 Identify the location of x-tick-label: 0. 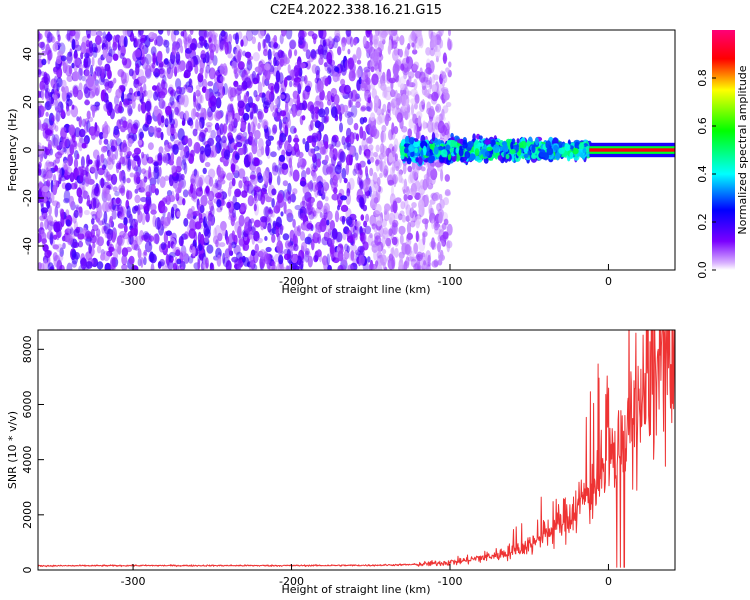
(608, 581).